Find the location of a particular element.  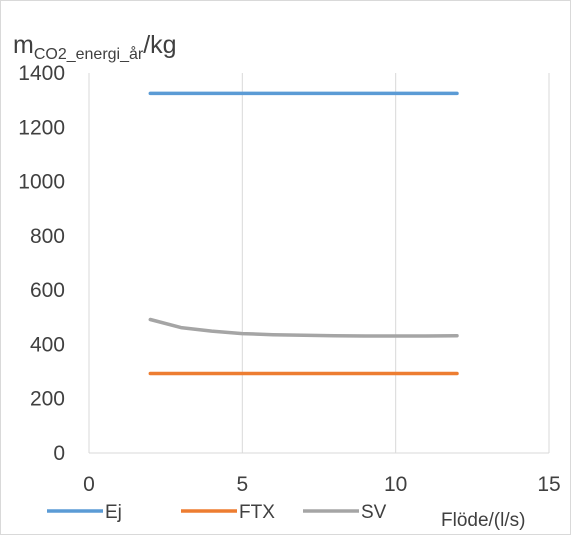

y-tick-label: 1400 is located at coordinates (41, 73).